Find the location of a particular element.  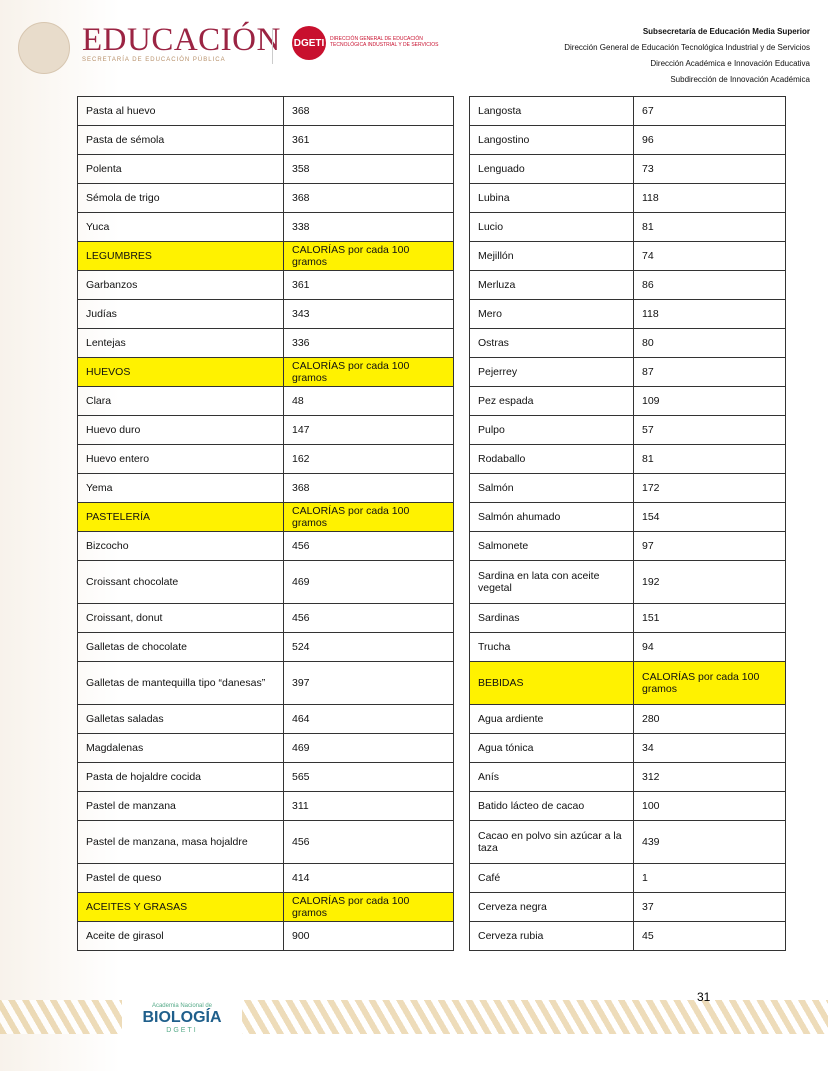

food-cell: Pastel de queso is located at coordinates (180, 878).